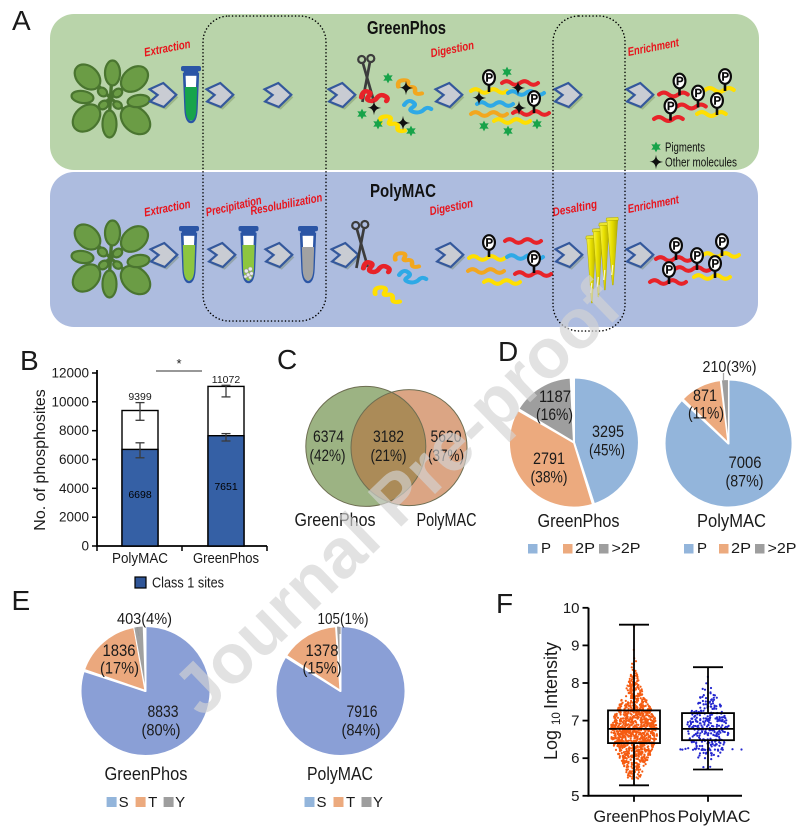  I want to click on svg-text: (17%), so click(119, 669).